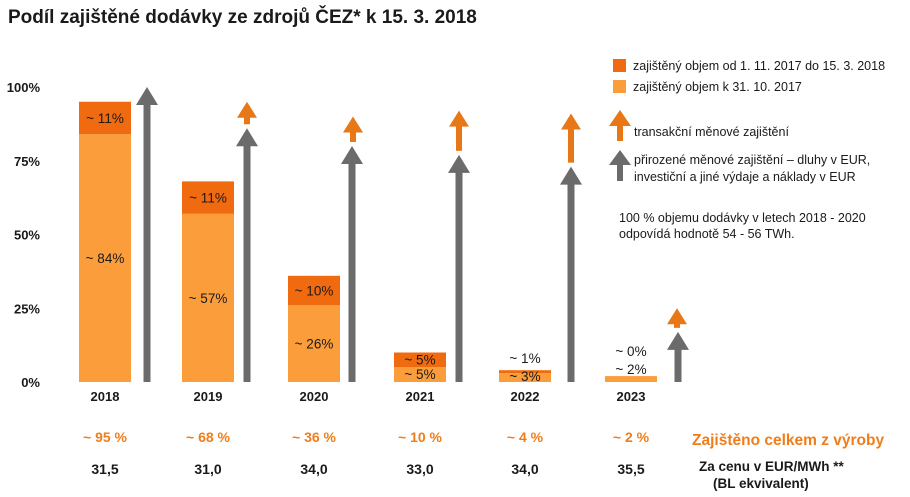  I want to click on legend-swatch-dark, so click(619, 65).